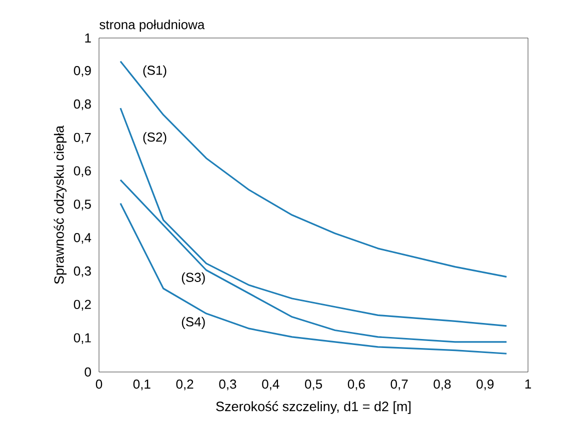 The image size is (585, 432). I want to click on y-tick-label: 1, so click(88, 38).